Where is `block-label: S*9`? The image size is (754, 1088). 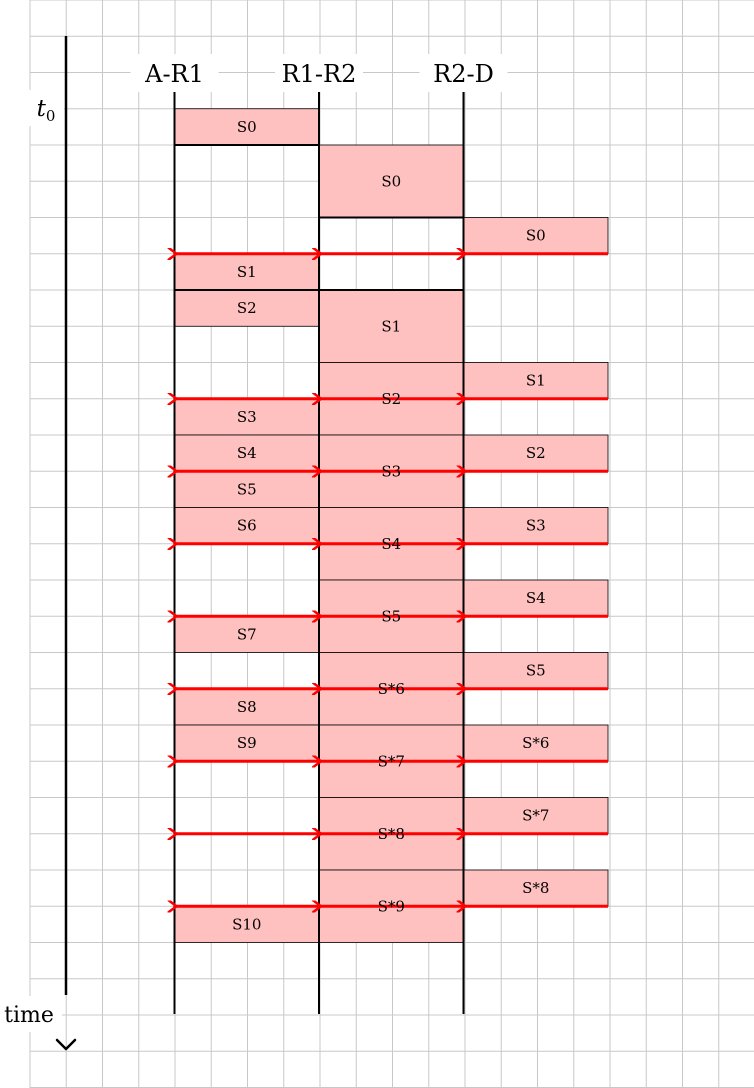 block-label: S*9 is located at coordinates (391, 906).